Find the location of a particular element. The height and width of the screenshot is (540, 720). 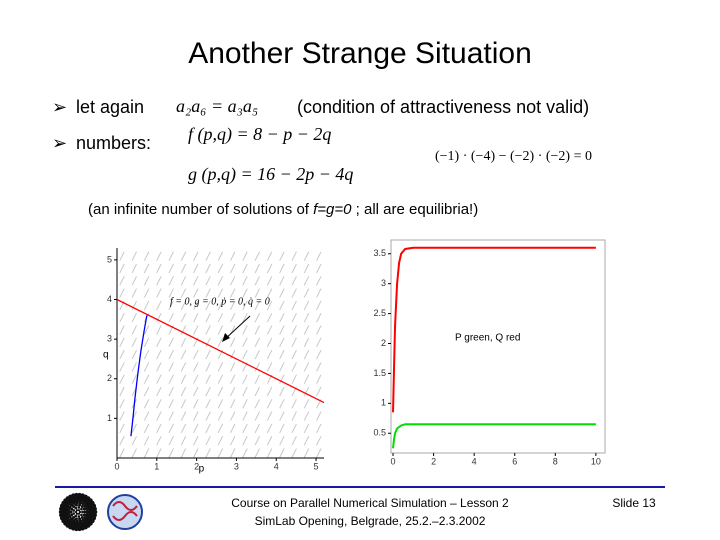

remark-part: ; all are equilibria!) is located at coordinates (415, 209).